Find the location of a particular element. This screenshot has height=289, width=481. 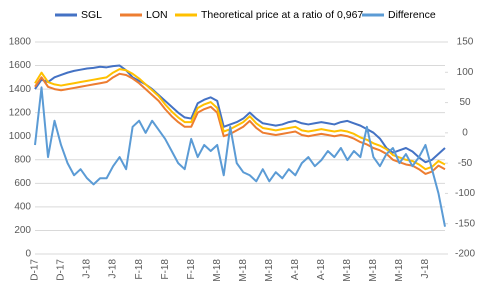

y2-tick-label: -200 is located at coordinates (465, 254).